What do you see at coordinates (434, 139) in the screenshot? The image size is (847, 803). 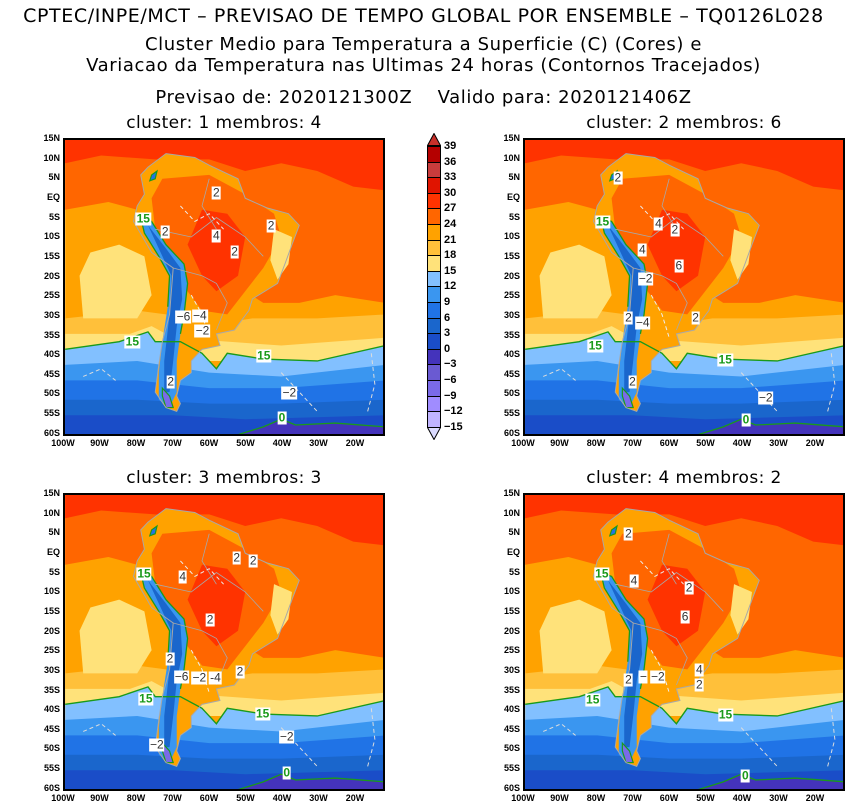 I see `colorbar-over-triangle` at bounding box center [434, 139].